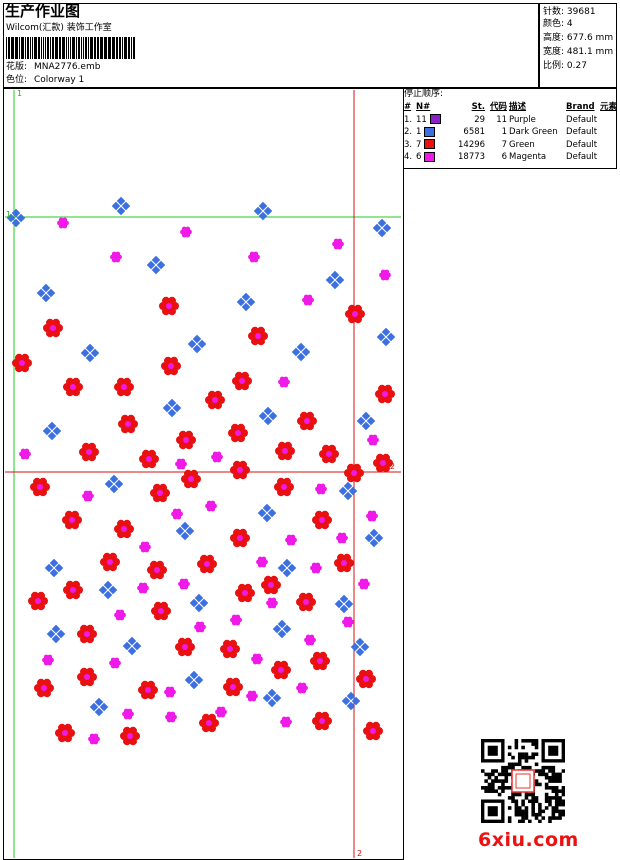 Image resolution: width=620 pixels, height=860 pixels. Describe the element at coordinates (554, 24) in the screenshot. I see `color-count-label: 颜色:` at that location.